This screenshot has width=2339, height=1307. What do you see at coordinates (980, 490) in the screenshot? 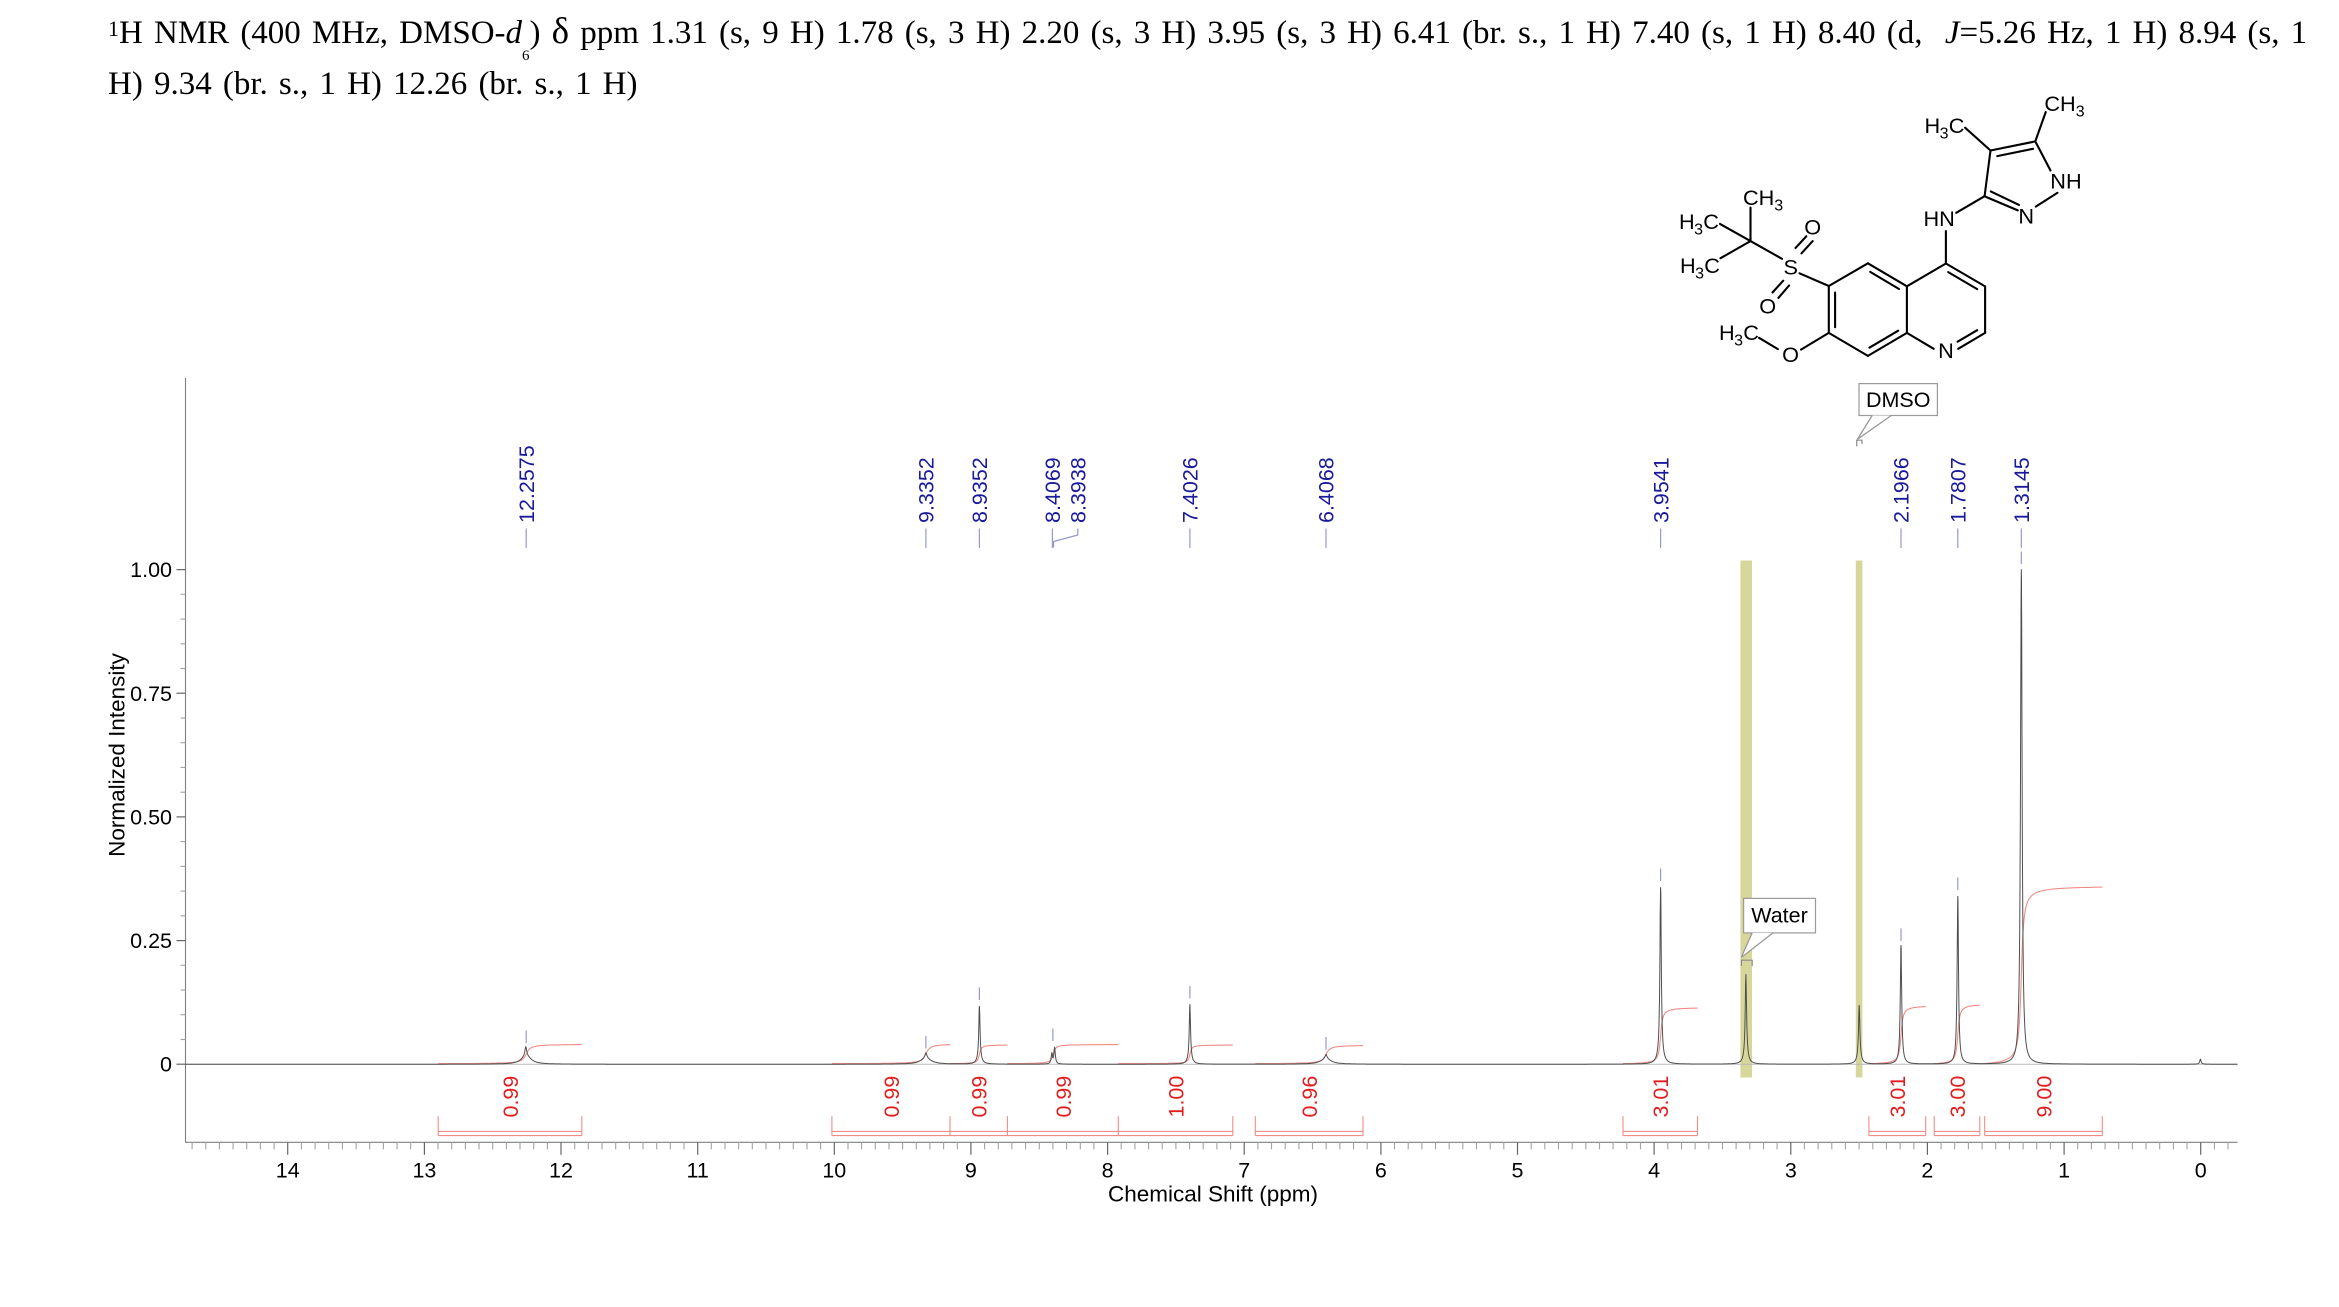
I see `svg-text: 8.9352` at bounding box center [980, 490].